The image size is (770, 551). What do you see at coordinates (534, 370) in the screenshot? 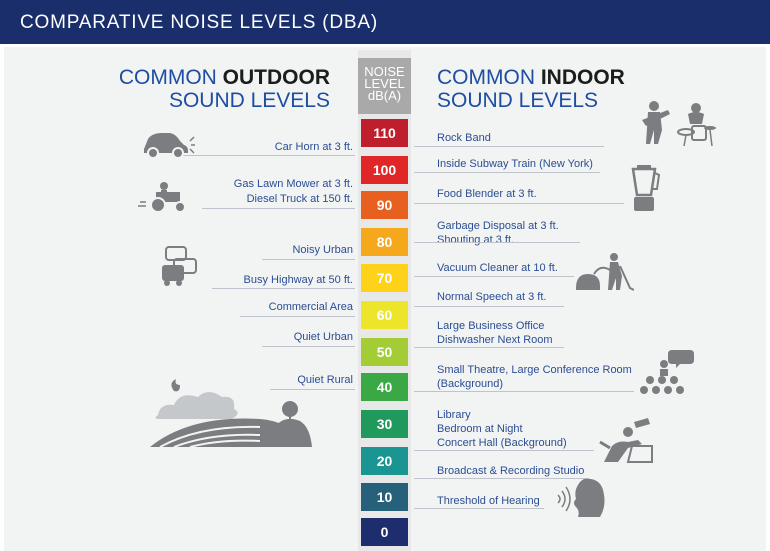
I see `indoor-label: Small Theatre, Large Conference Room` at bounding box center [534, 370].